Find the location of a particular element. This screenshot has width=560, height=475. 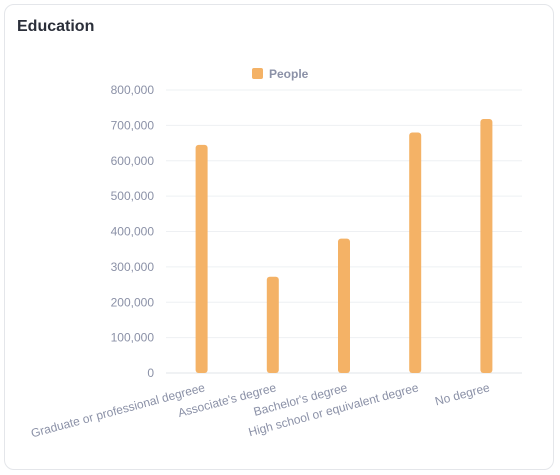

y-tick-label: 500,000 is located at coordinates (133, 196).